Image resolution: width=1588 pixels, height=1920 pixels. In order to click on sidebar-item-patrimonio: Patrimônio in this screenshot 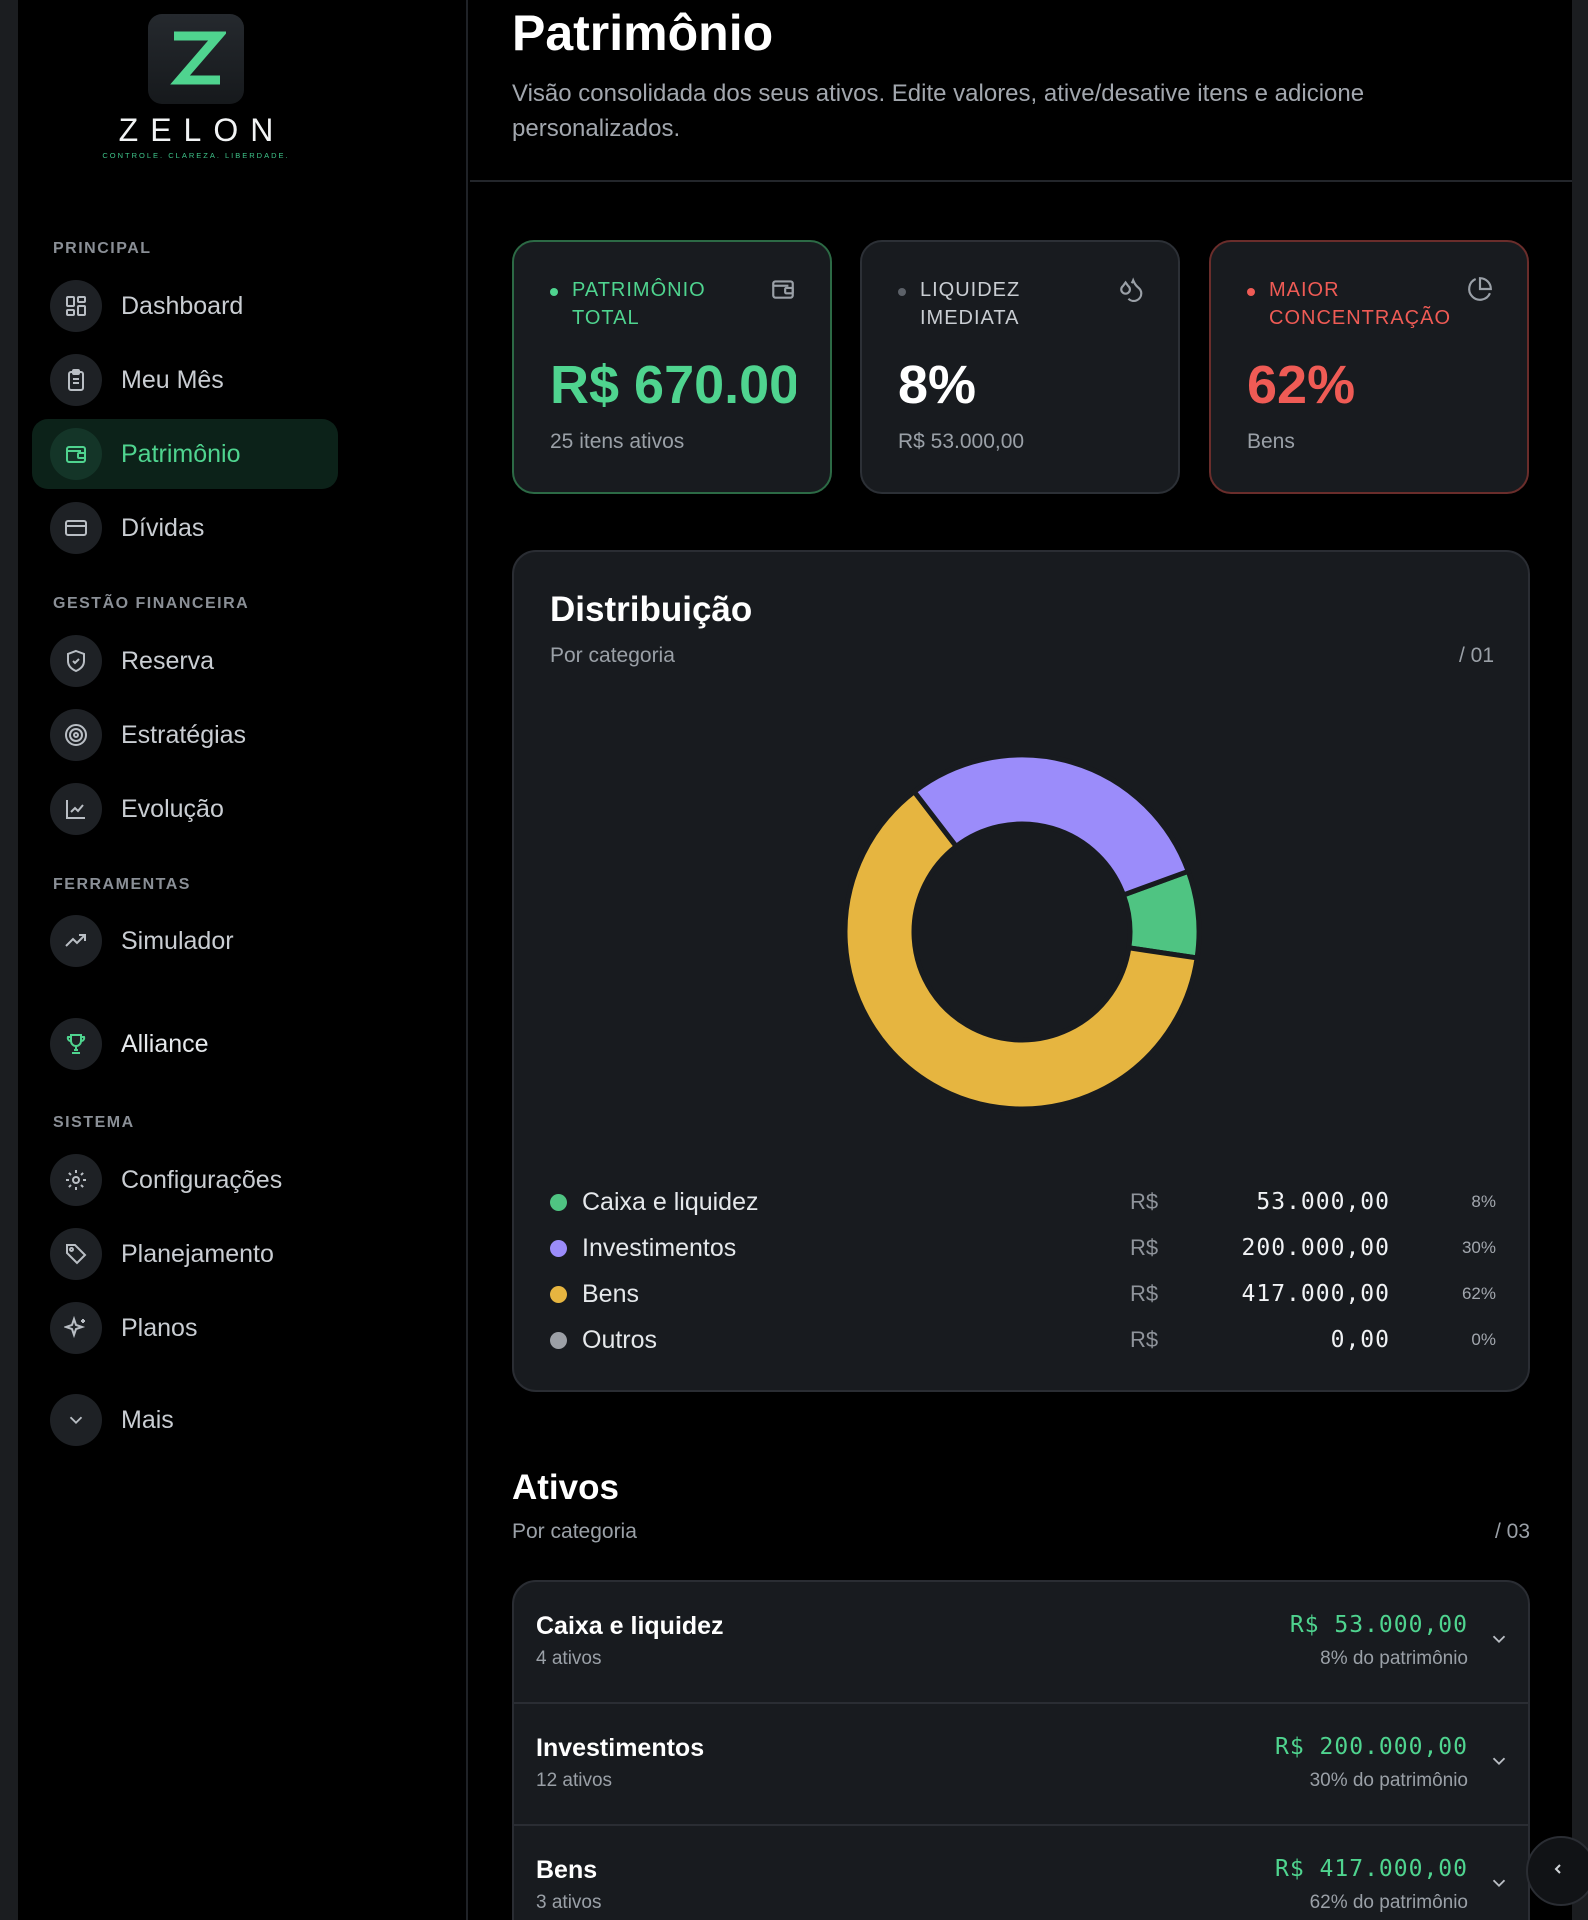, I will do `click(185, 454)`.